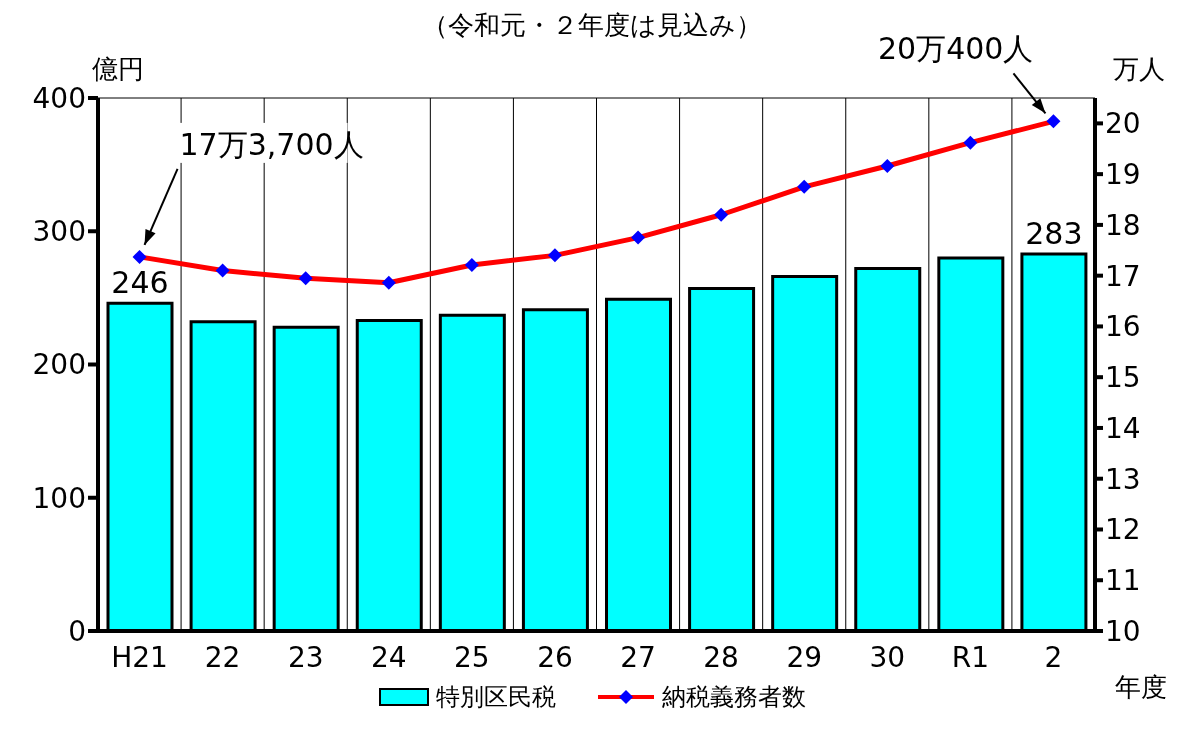 The image size is (1183, 731). What do you see at coordinates (1123, 225) in the screenshot?
I see `y2-tick-label: 18` at bounding box center [1123, 225].